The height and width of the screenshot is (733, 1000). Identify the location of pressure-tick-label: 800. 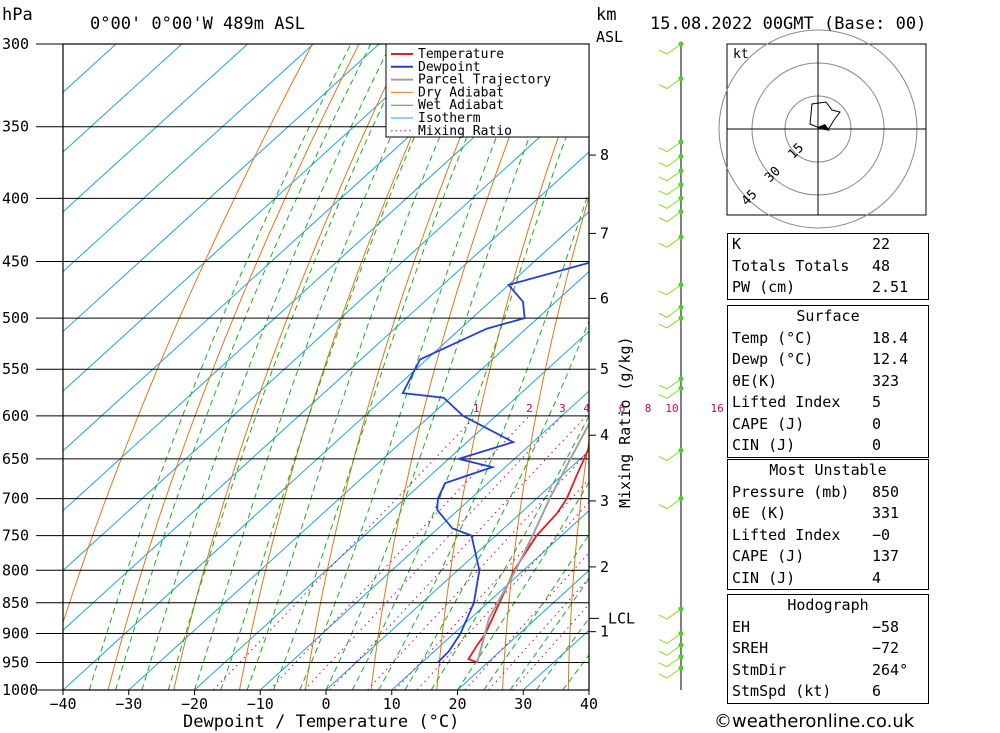
(15, 570).